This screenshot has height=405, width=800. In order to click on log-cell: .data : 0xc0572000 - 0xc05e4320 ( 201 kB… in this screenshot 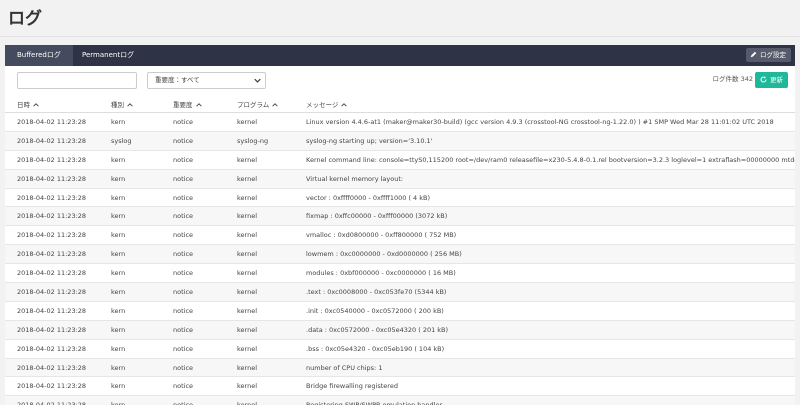, I will do `click(544, 330)`.